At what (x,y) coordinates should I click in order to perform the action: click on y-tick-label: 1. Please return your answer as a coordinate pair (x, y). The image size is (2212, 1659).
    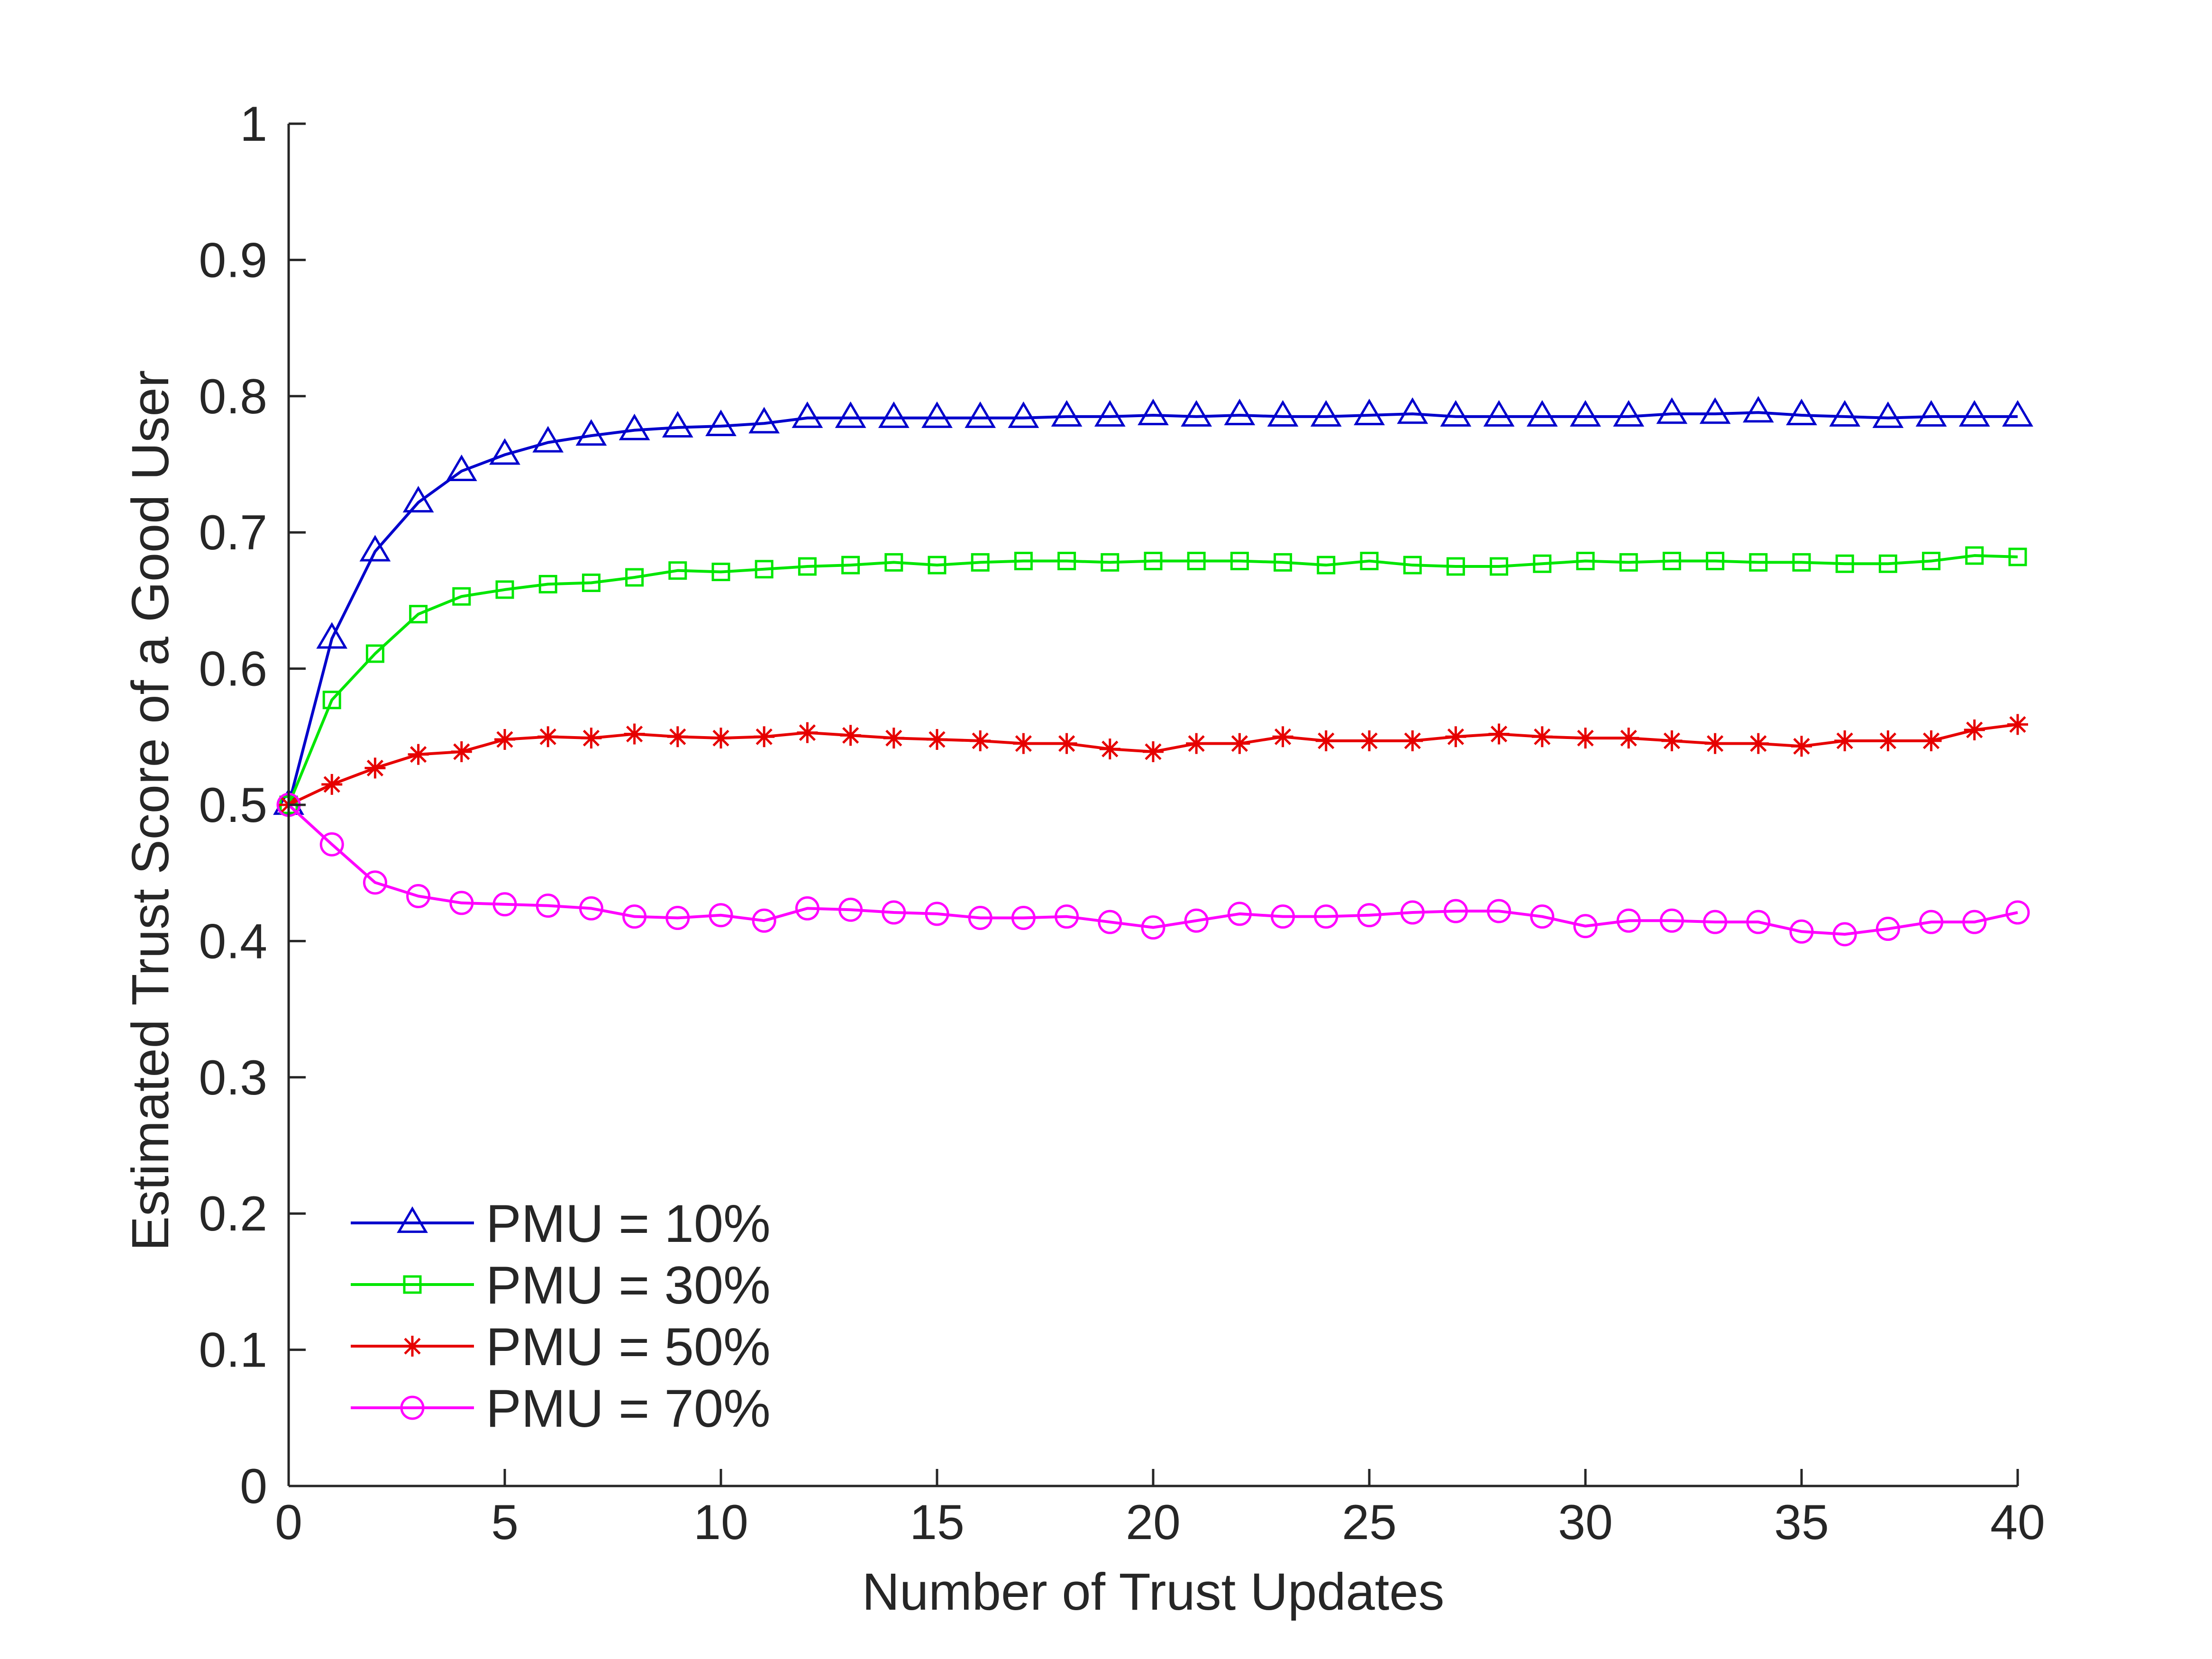
    Looking at the image, I should click on (254, 124).